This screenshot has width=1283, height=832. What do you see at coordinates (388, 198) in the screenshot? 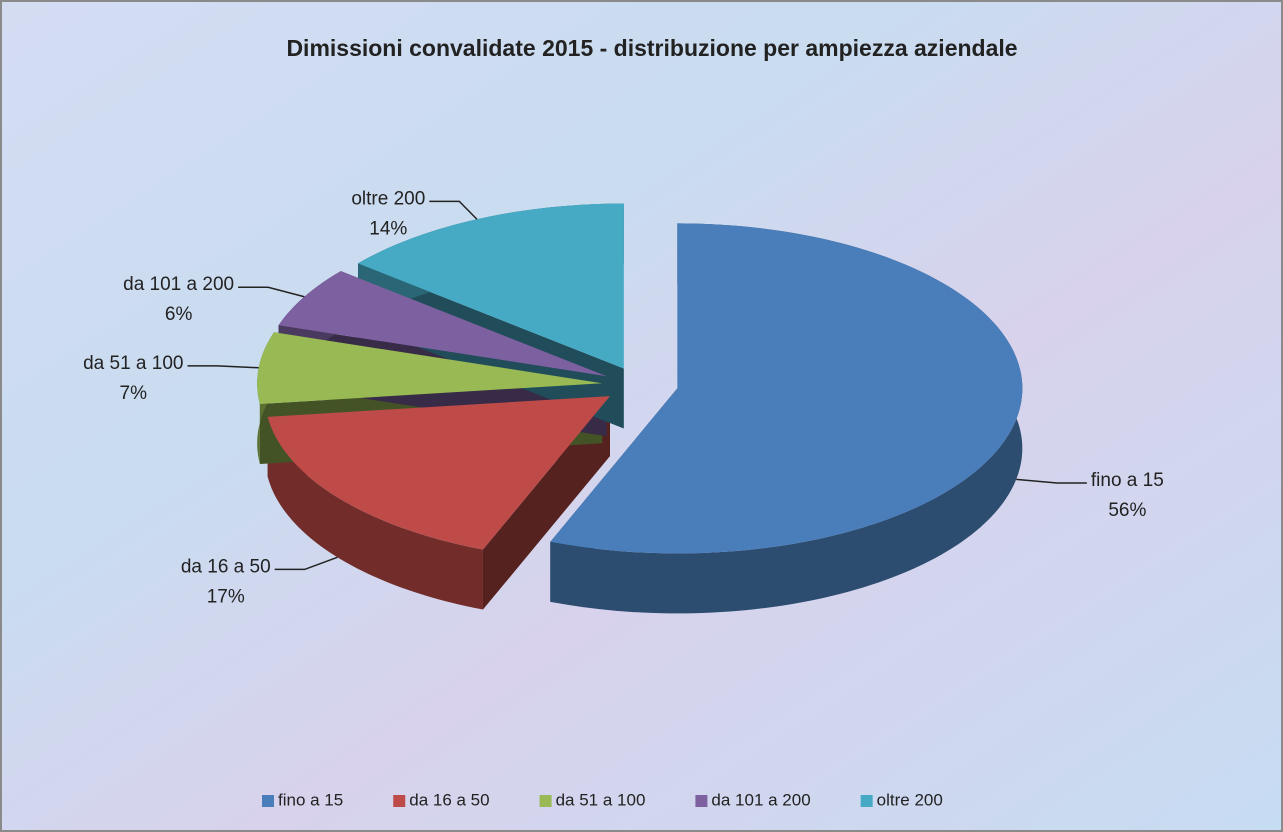
I see `data-label-name: oltre 200` at bounding box center [388, 198].